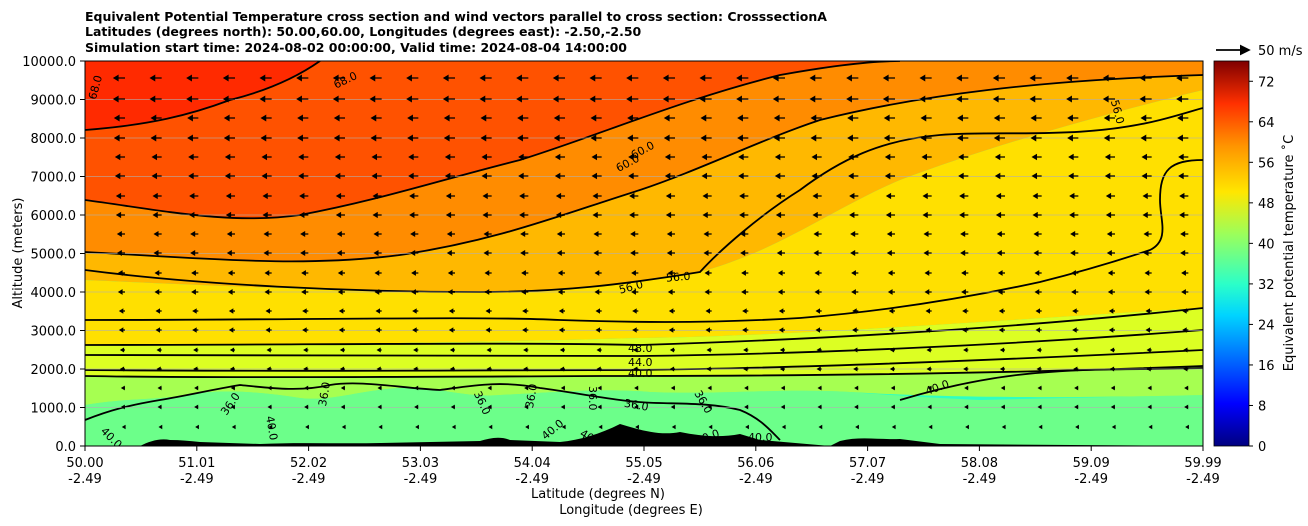  I want to click on y-tick-label: 2000.0, so click(54, 370).